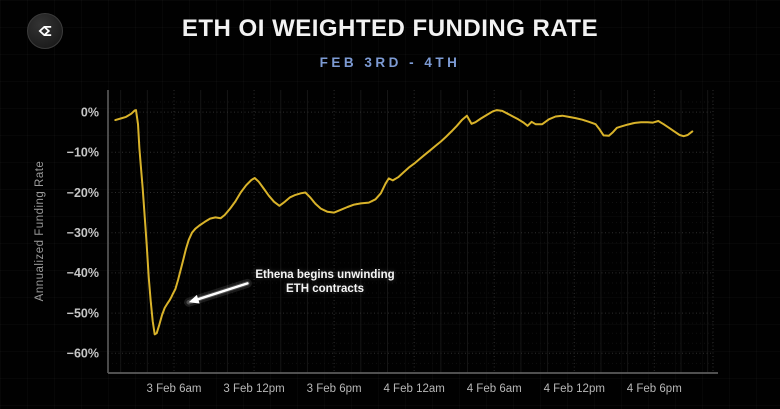 This screenshot has width=780, height=409. Describe the element at coordinates (390, 28) in the screenshot. I see `chart-title: ETH OI WEIGHTED FUNDING RATE` at that location.